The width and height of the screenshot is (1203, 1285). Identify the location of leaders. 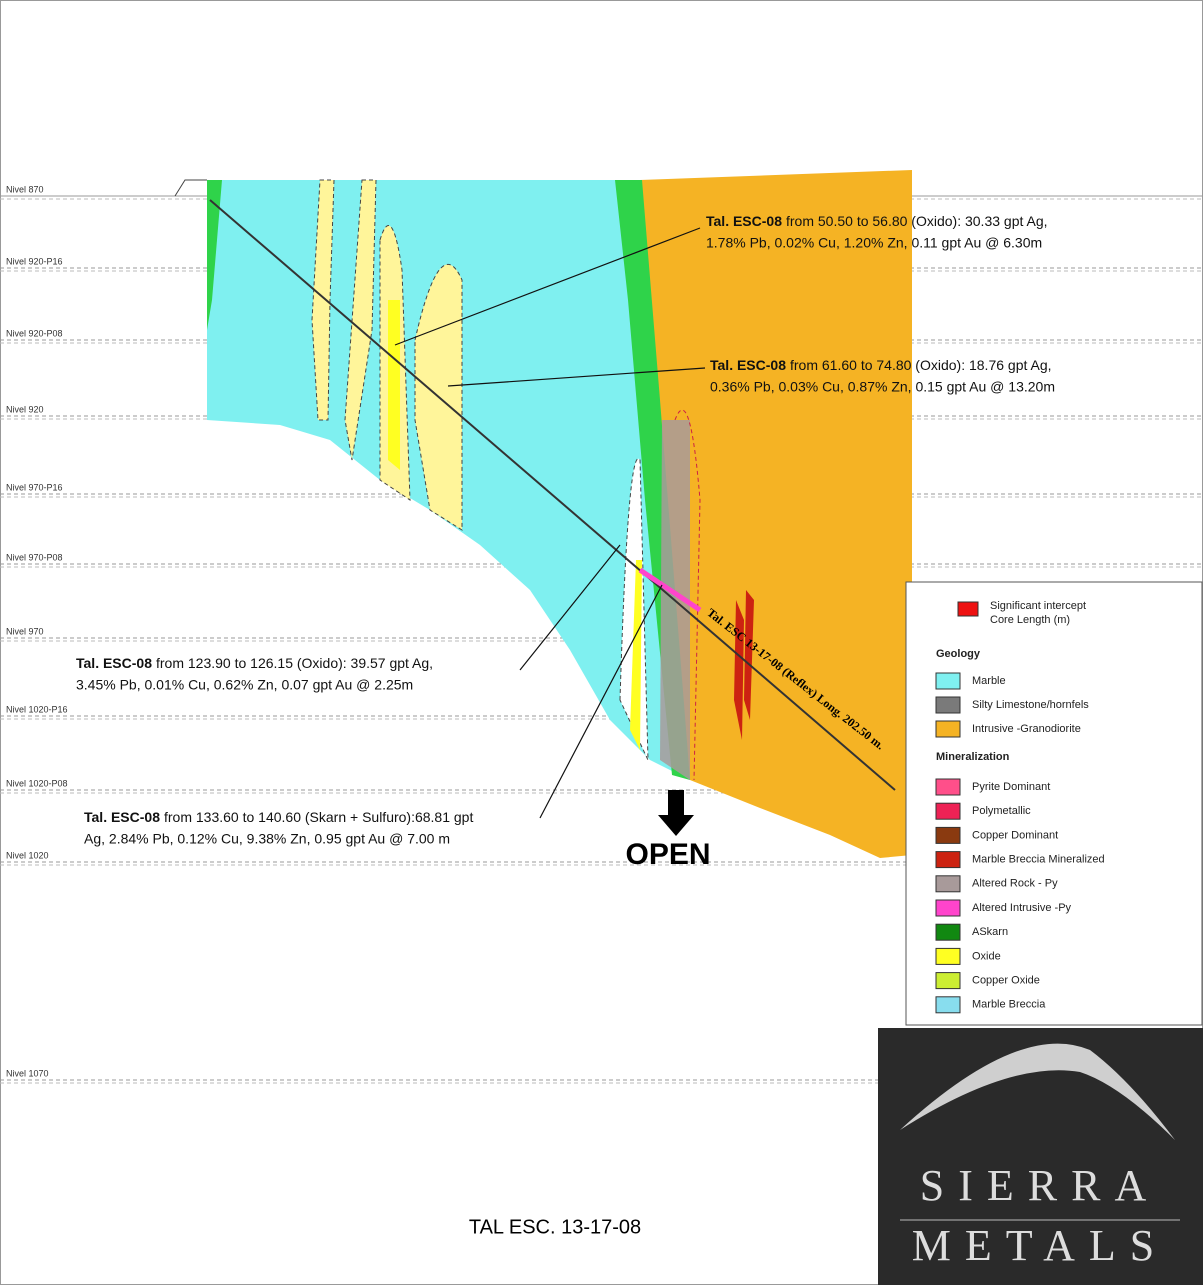
(550, 523).